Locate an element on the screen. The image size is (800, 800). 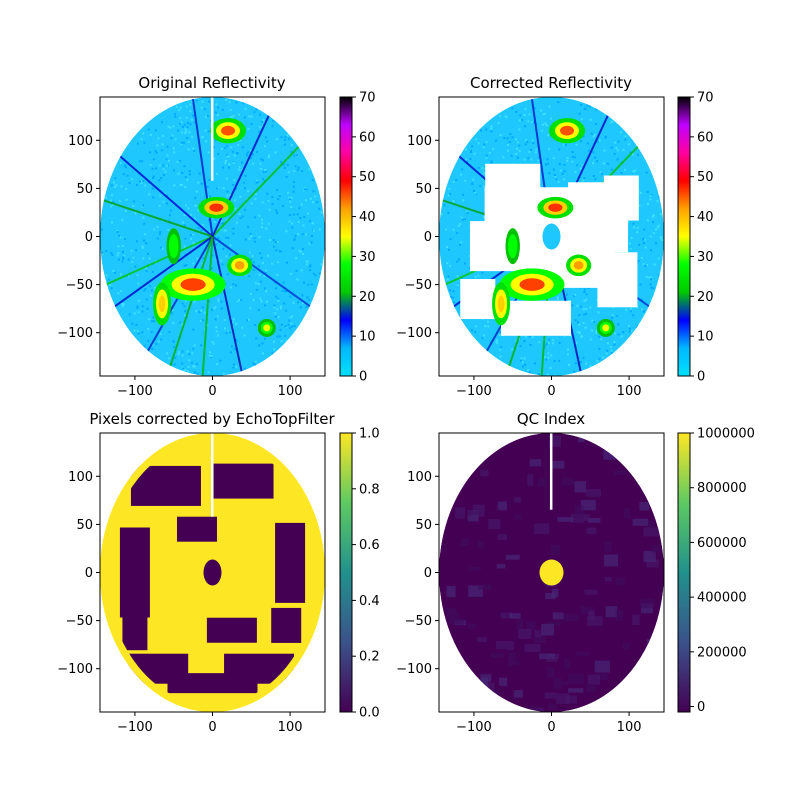
central-disc is located at coordinates (551, 236).